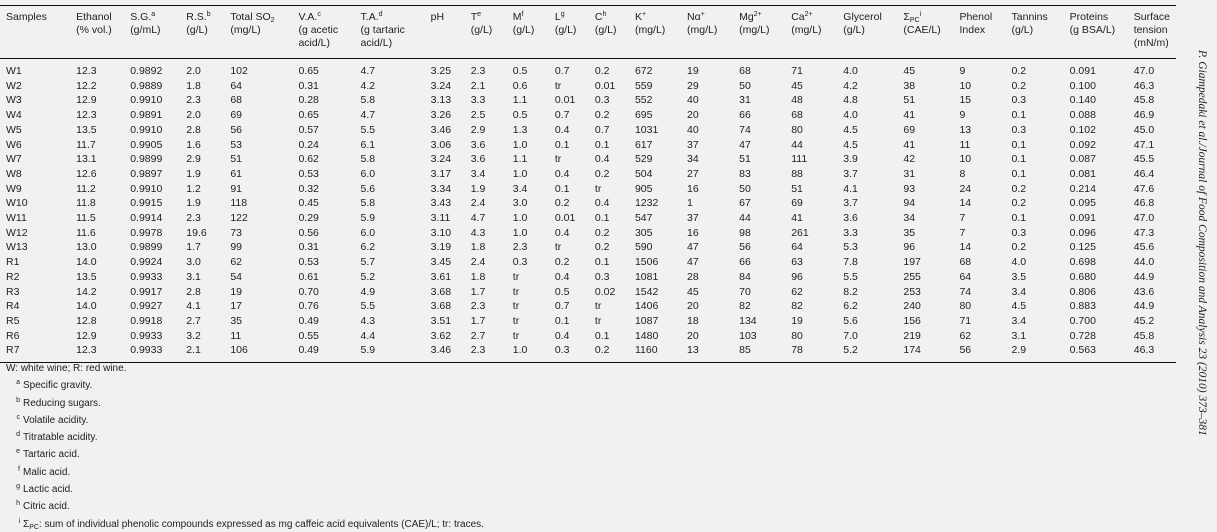 This screenshot has width=1217, height=532. I want to click on table-cell: 0.091, so click(1082, 218).